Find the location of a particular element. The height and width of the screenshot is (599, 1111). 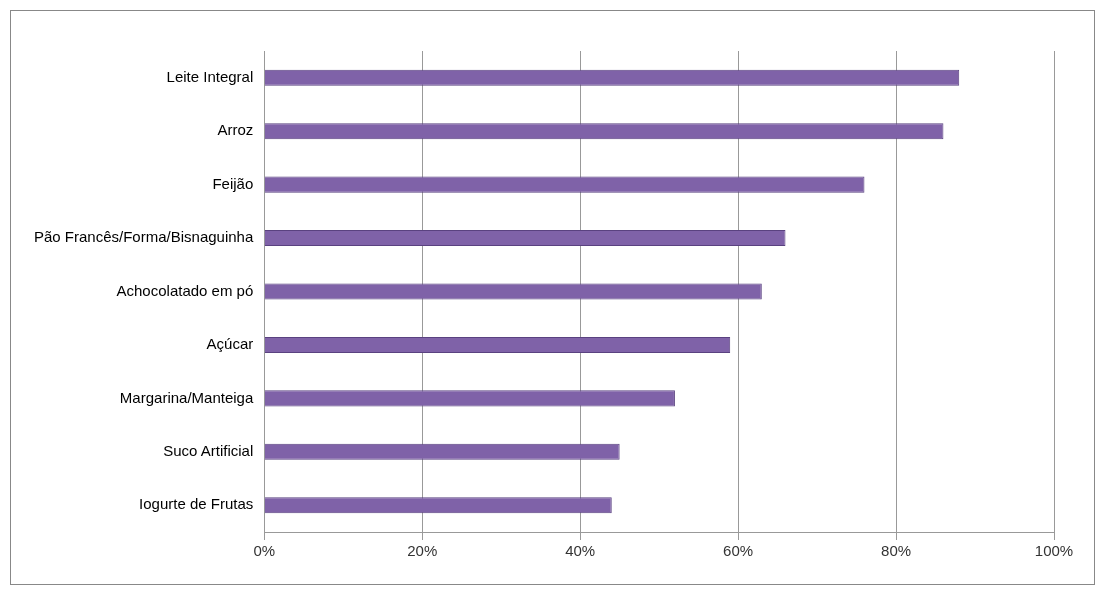

y-tick-label: Iogurte de Frutas is located at coordinates (196, 504).